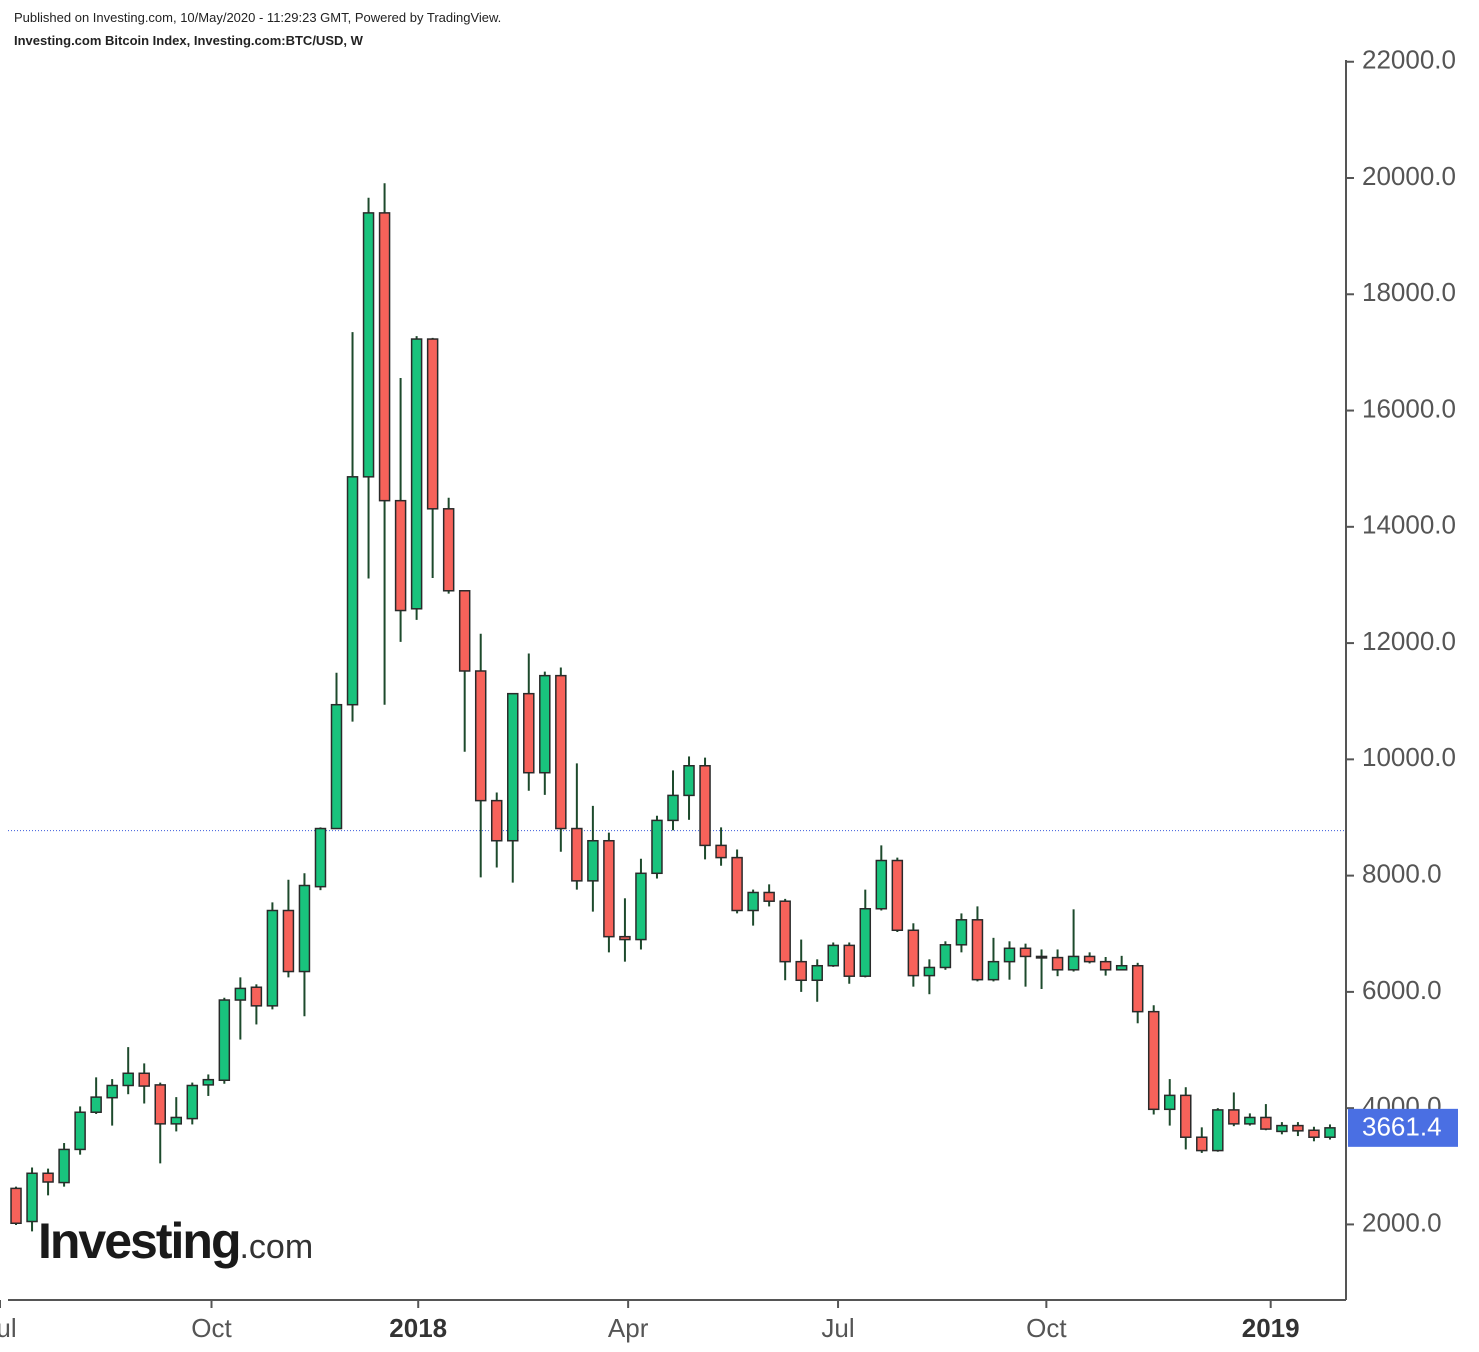 This screenshot has width=1479, height=1352. I want to click on y-tick-label: 8000.0, so click(1402, 873).